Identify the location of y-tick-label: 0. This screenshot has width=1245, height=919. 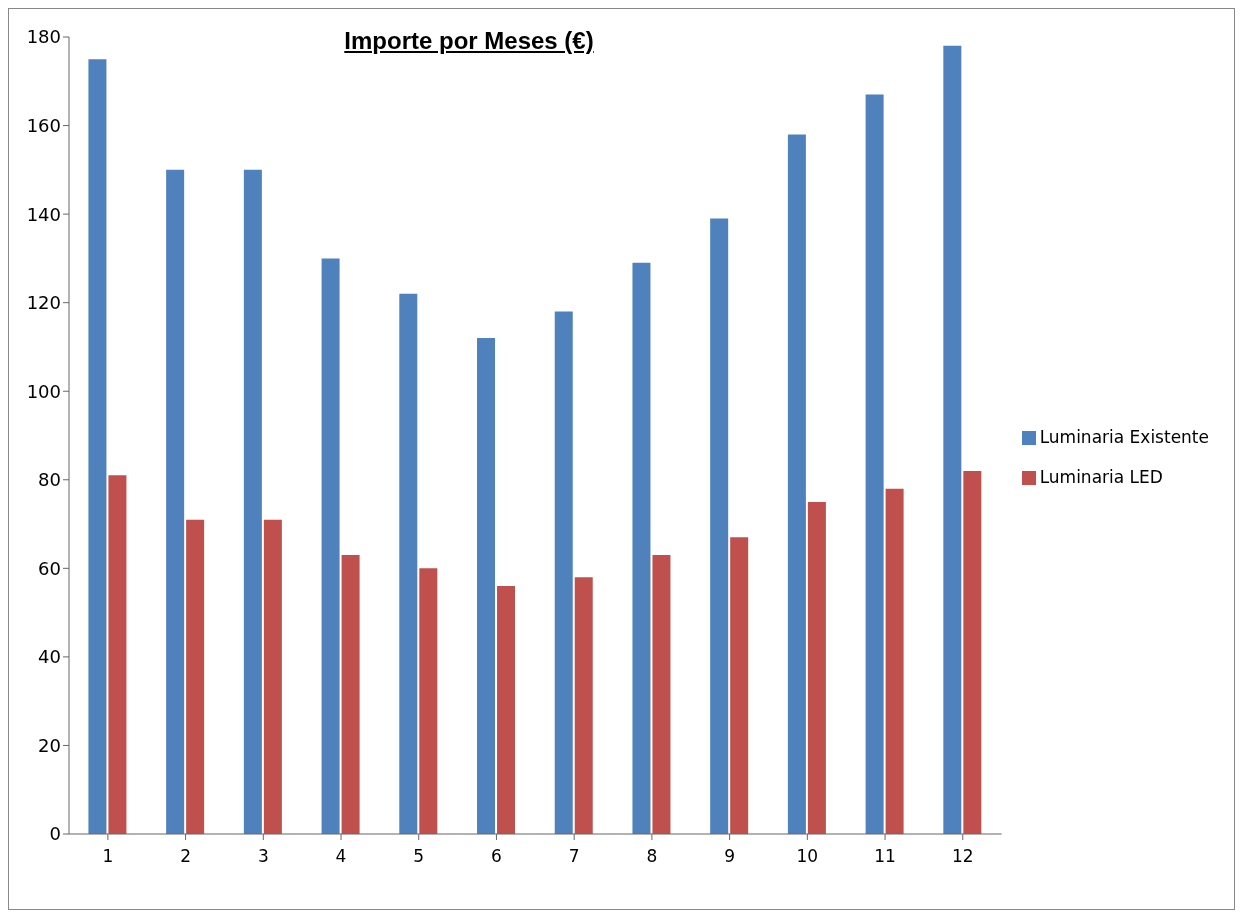
(55, 834).